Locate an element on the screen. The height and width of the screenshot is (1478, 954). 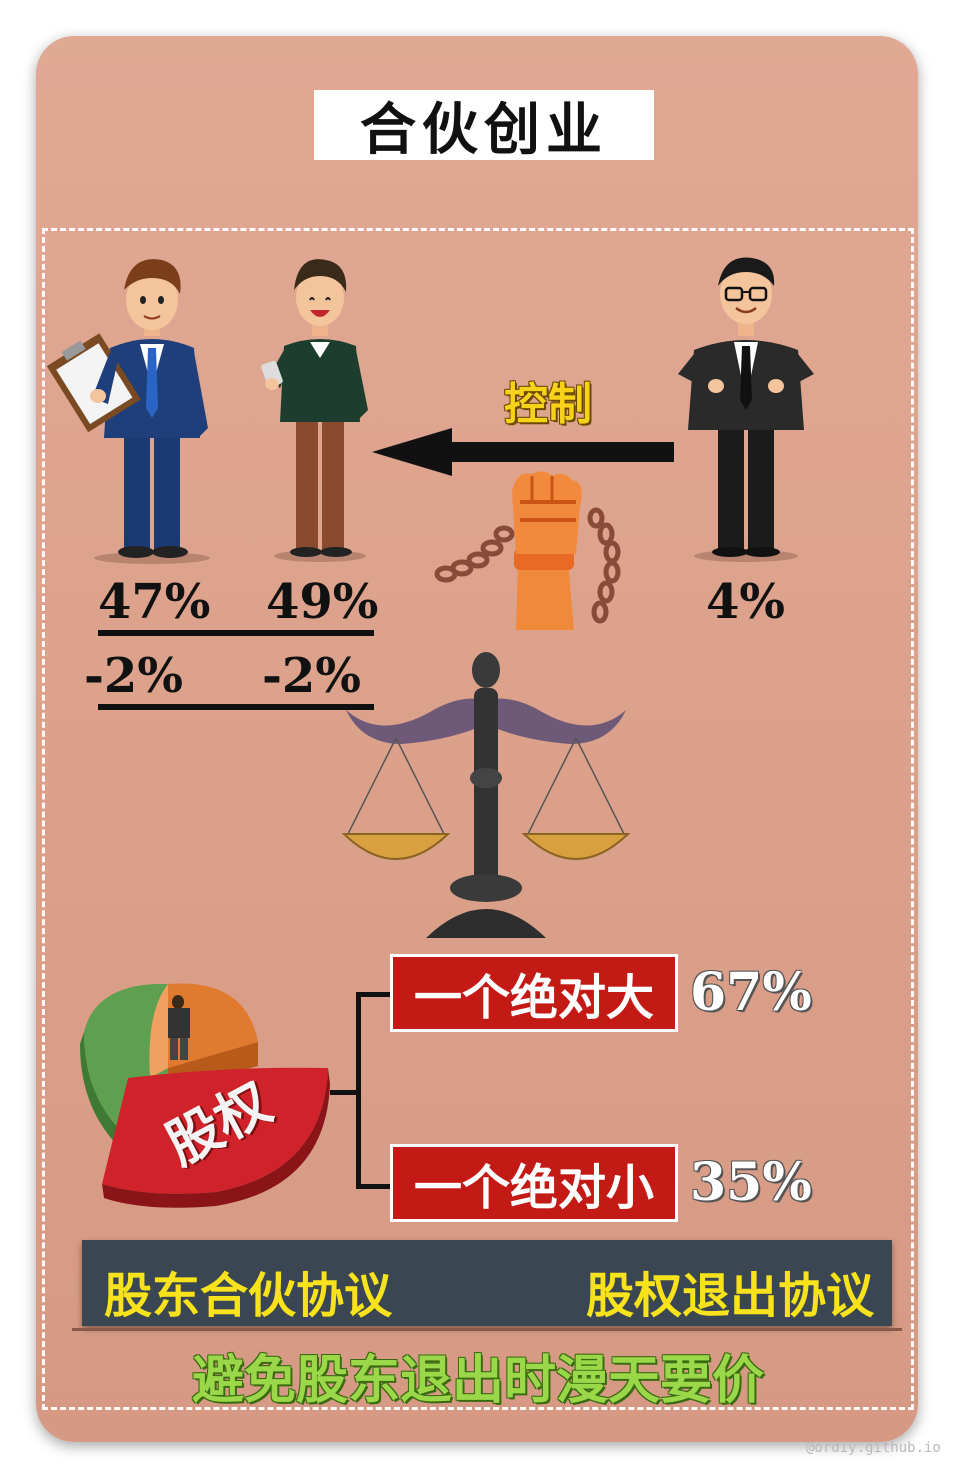
option-small-label: 一个绝对小 is located at coordinates (533, 1188).